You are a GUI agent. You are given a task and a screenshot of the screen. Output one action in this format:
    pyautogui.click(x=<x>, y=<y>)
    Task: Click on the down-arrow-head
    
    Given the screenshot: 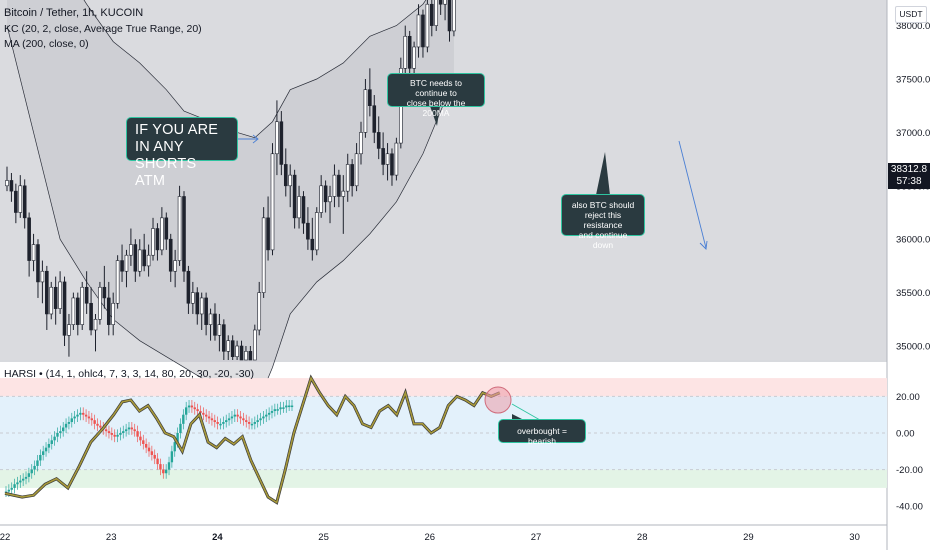 What is the action you would take?
    pyautogui.click(x=703, y=245)
    